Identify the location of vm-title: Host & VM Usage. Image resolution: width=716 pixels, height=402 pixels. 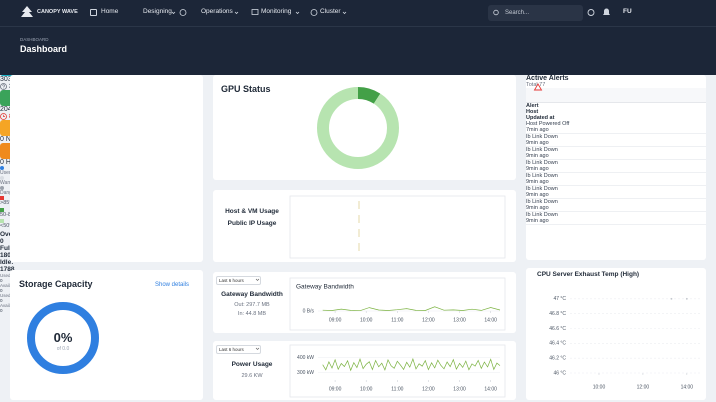
(252, 211).